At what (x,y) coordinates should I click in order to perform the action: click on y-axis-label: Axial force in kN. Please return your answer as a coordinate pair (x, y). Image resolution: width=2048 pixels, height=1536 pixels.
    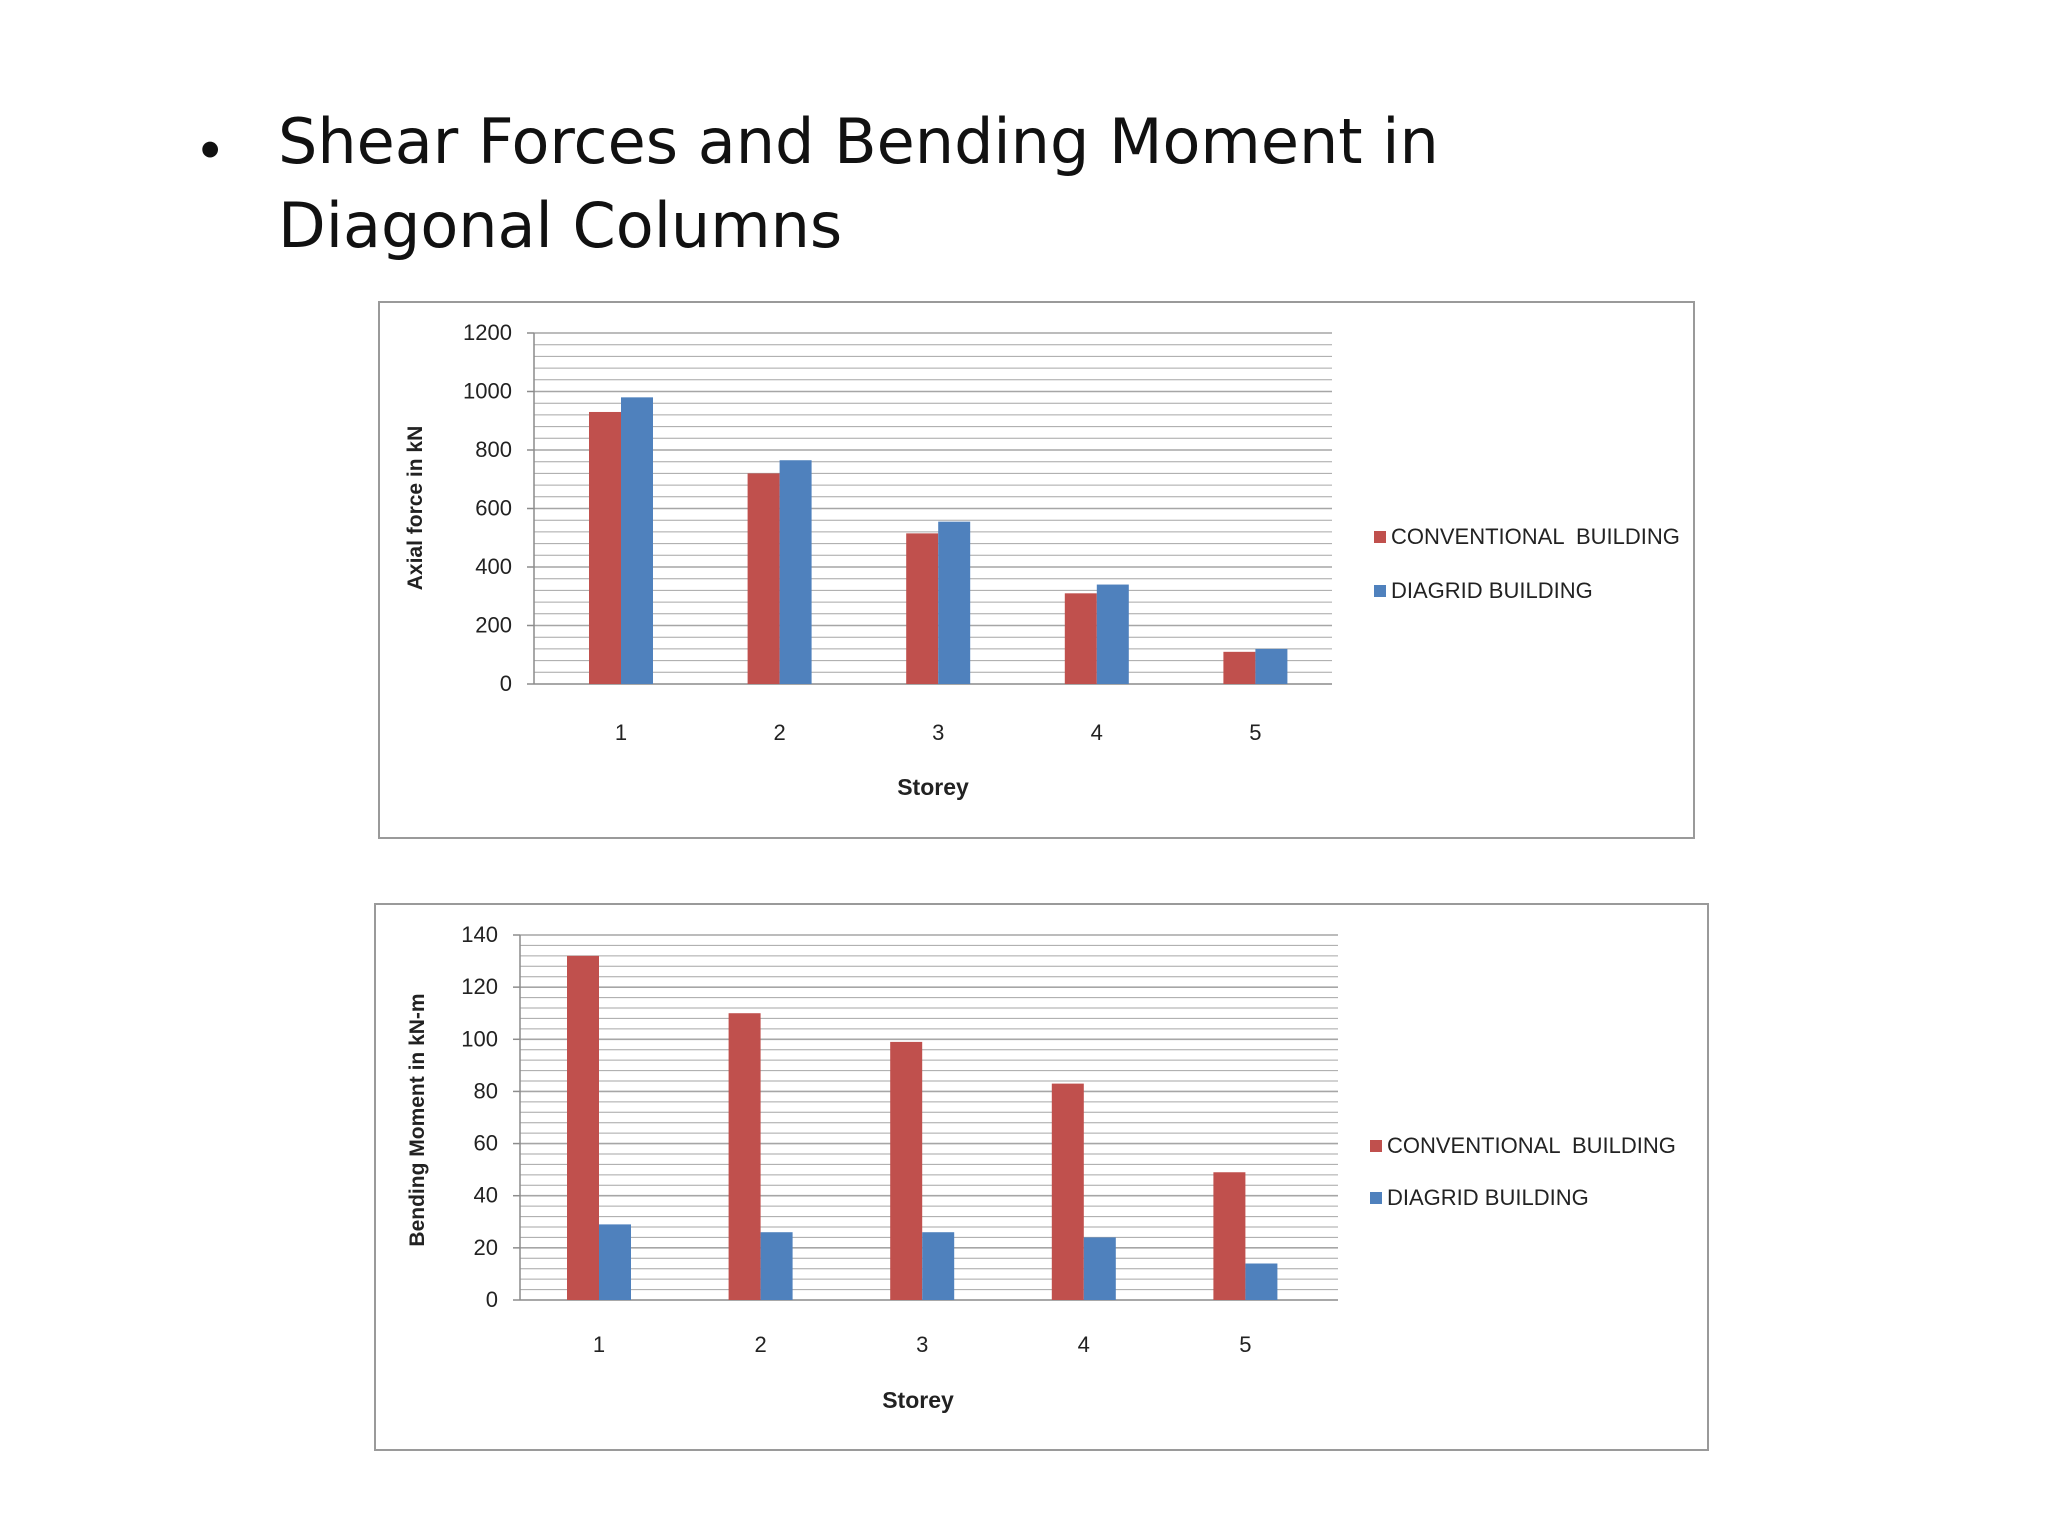
    Looking at the image, I should click on (415, 508).